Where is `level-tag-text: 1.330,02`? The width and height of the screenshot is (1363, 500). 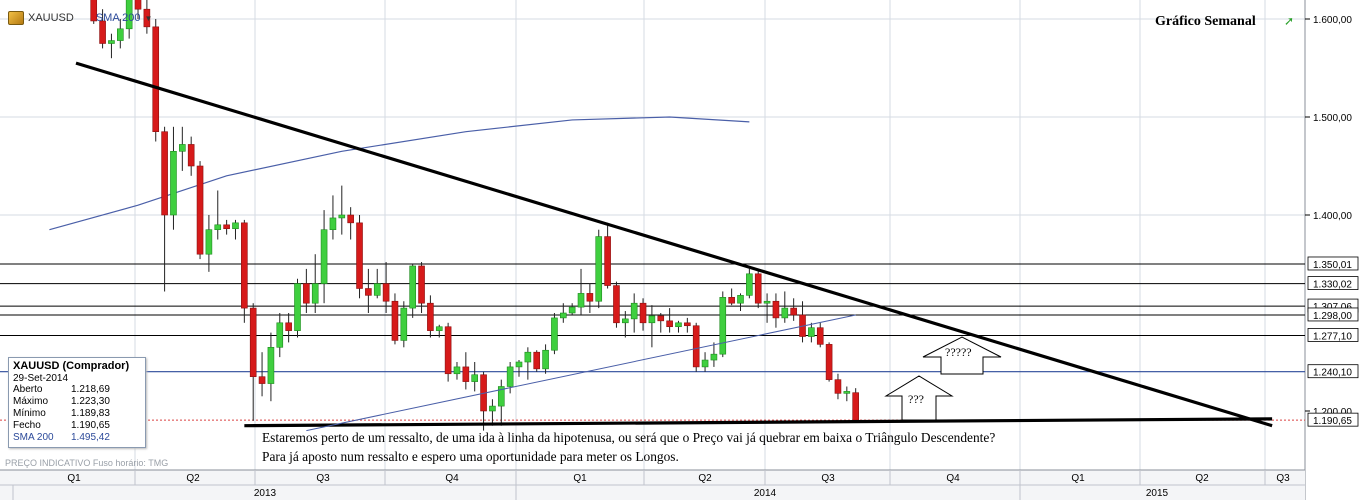 level-tag-text: 1.330,02 is located at coordinates (1332, 285).